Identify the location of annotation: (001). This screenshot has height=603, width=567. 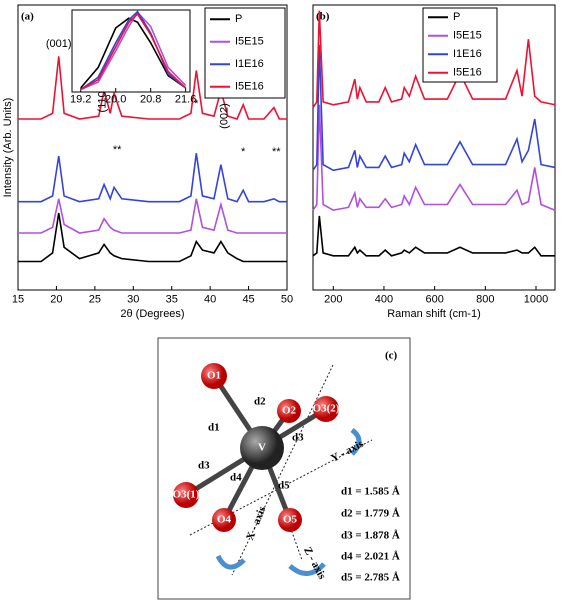
(59, 44).